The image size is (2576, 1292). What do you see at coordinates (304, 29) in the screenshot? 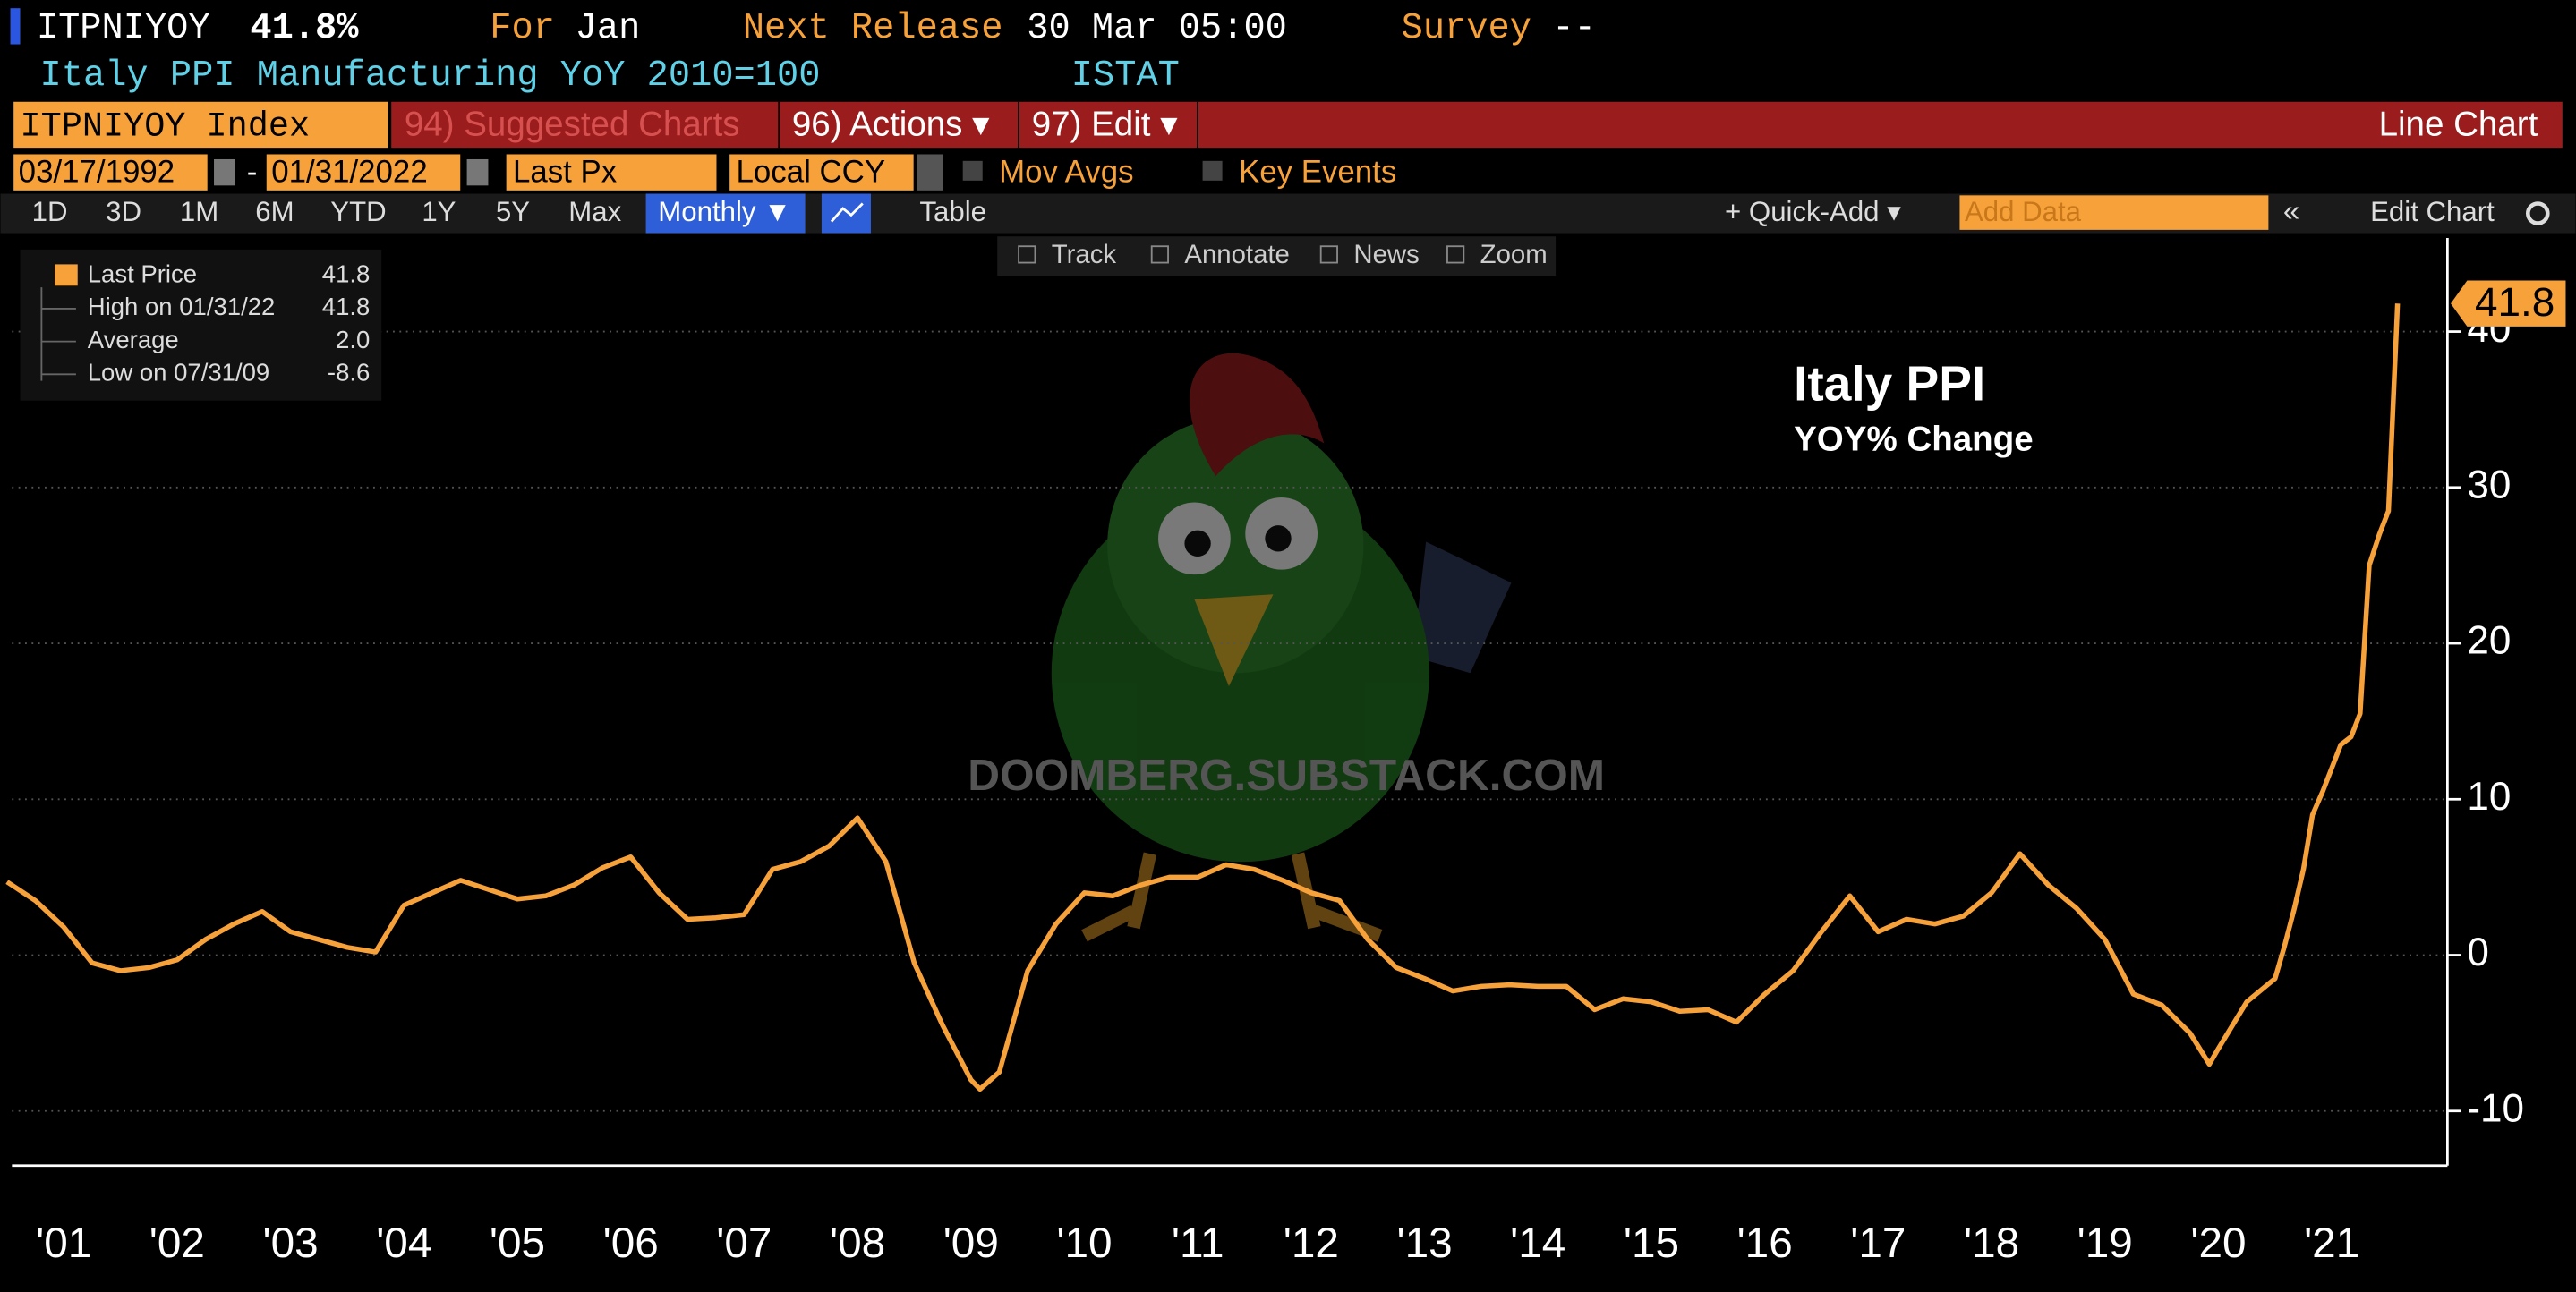
I see `last-value: 41.8%` at bounding box center [304, 29].